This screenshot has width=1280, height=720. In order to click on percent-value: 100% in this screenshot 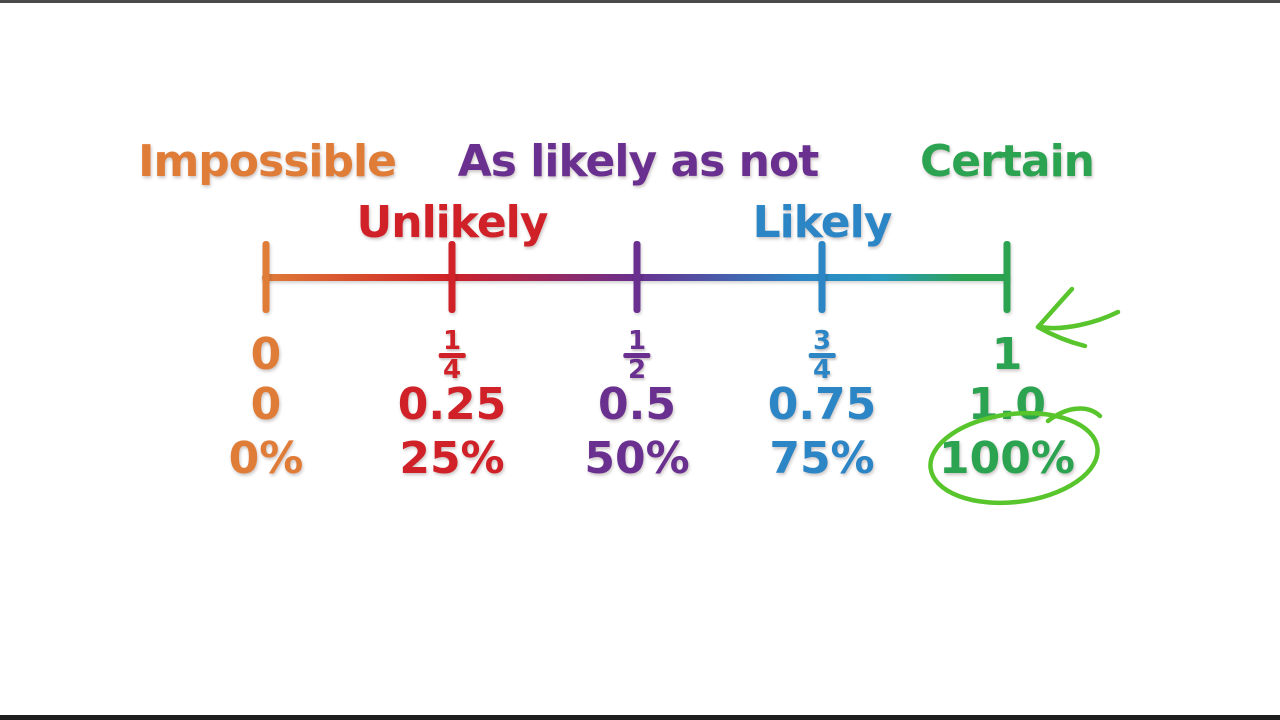, I will do `click(1007, 458)`.